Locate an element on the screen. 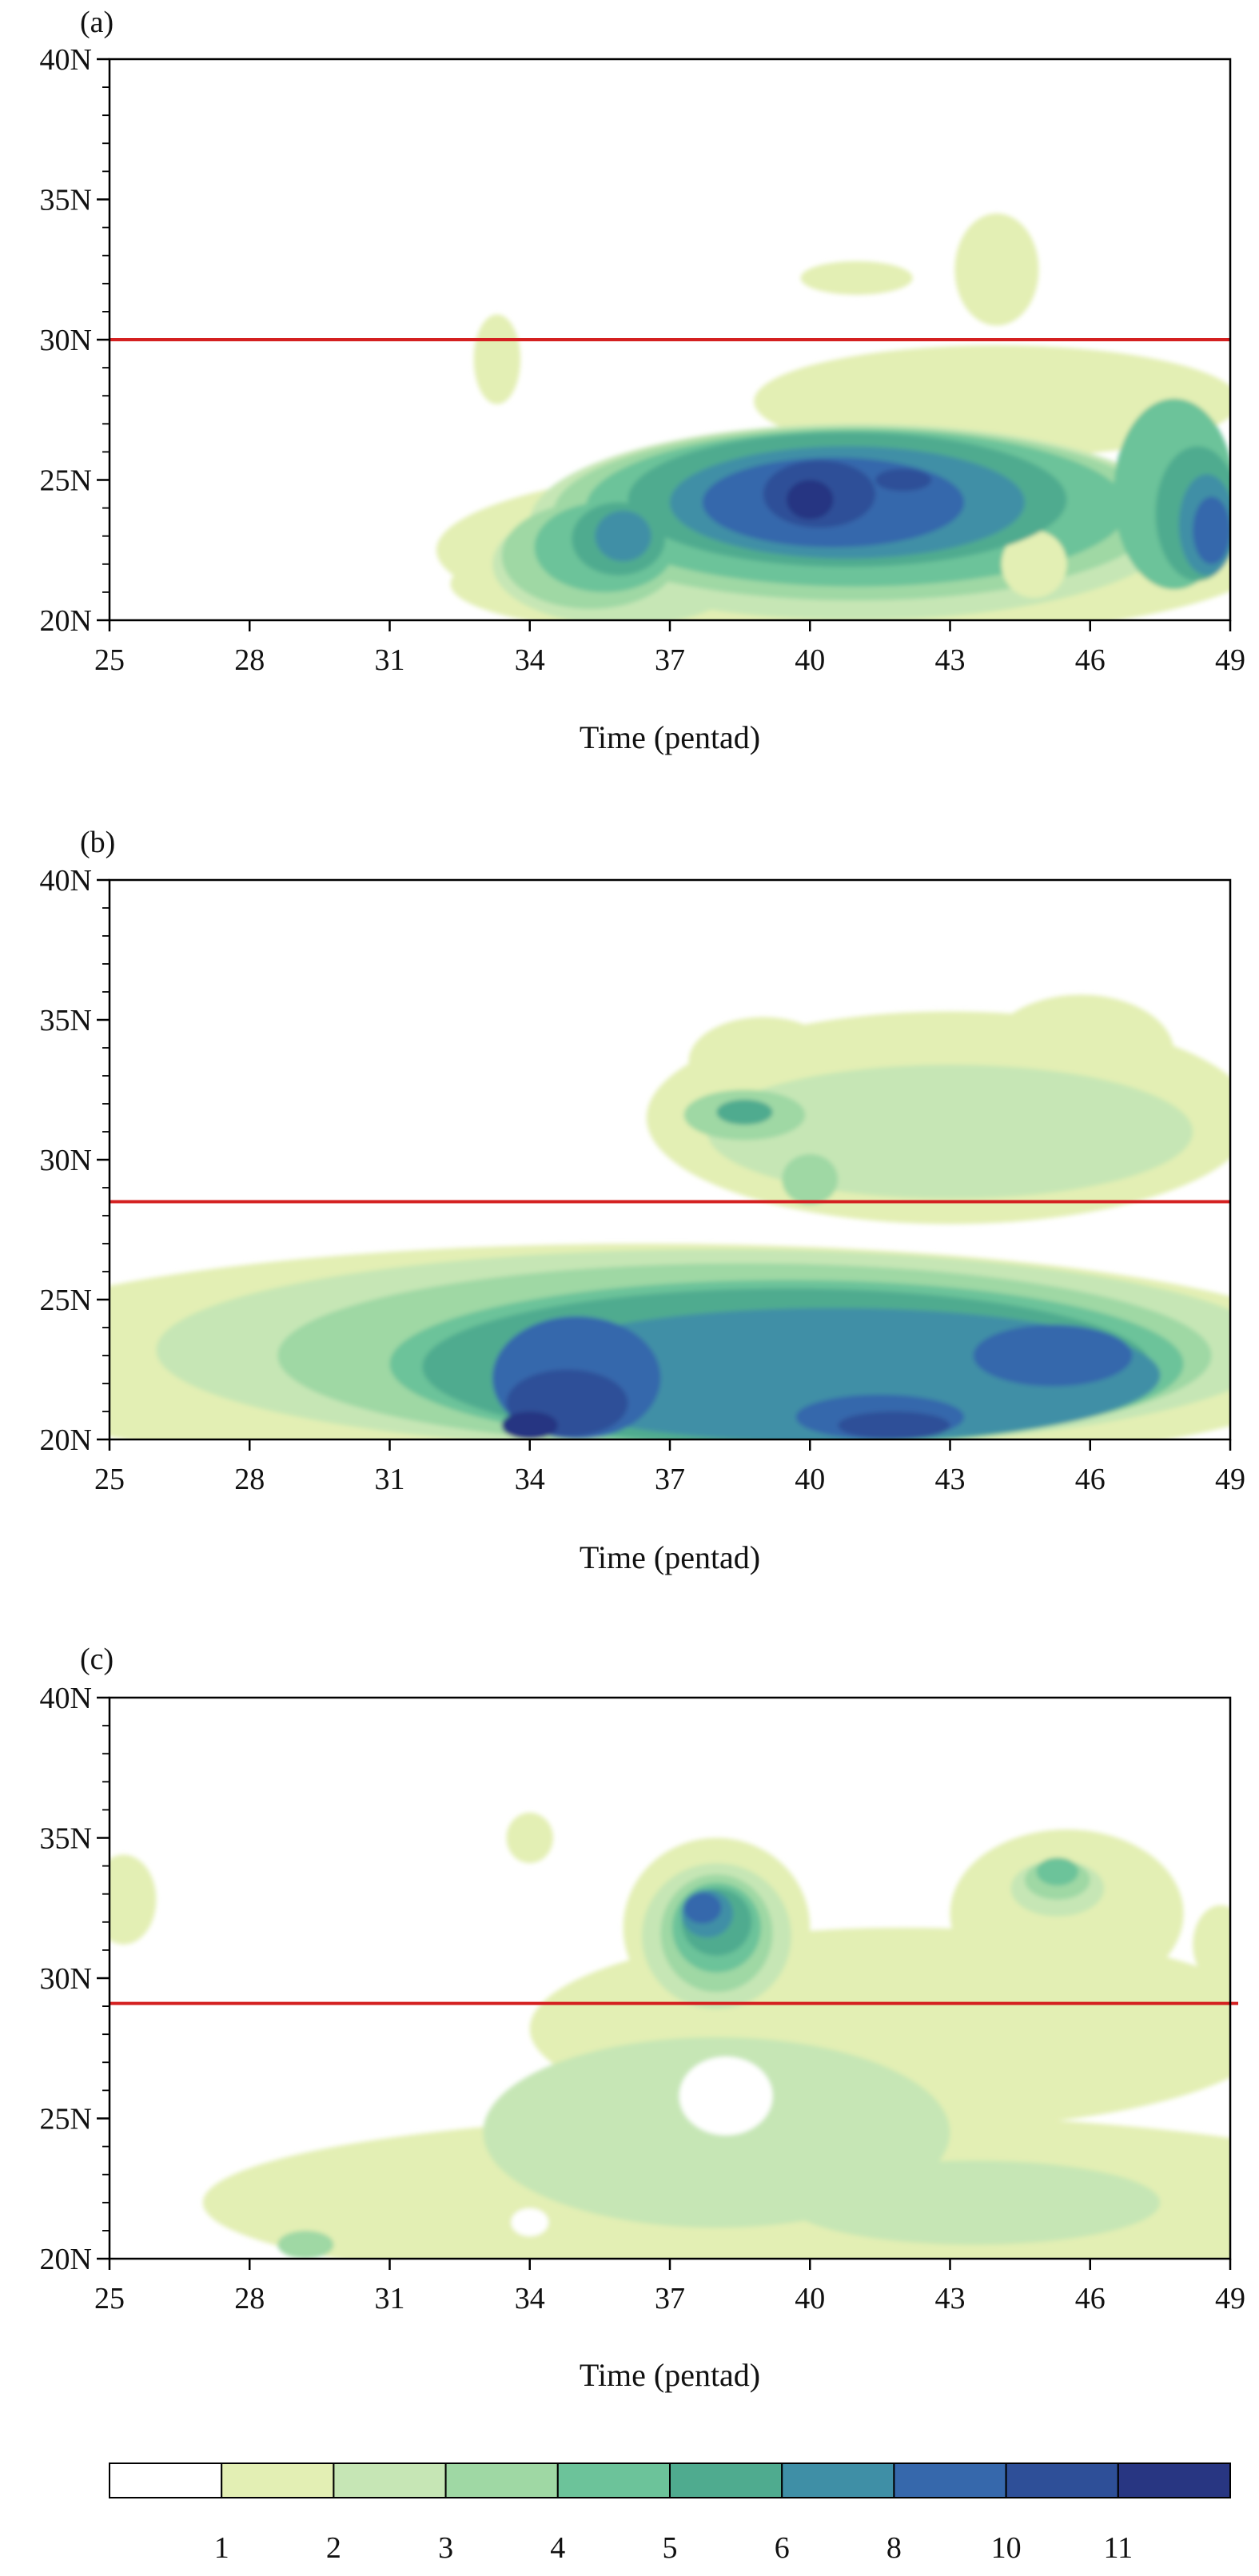 The width and height of the screenshot is (1259, 2576). colorbar-label: 3 is located at coordinates (445, 2548).